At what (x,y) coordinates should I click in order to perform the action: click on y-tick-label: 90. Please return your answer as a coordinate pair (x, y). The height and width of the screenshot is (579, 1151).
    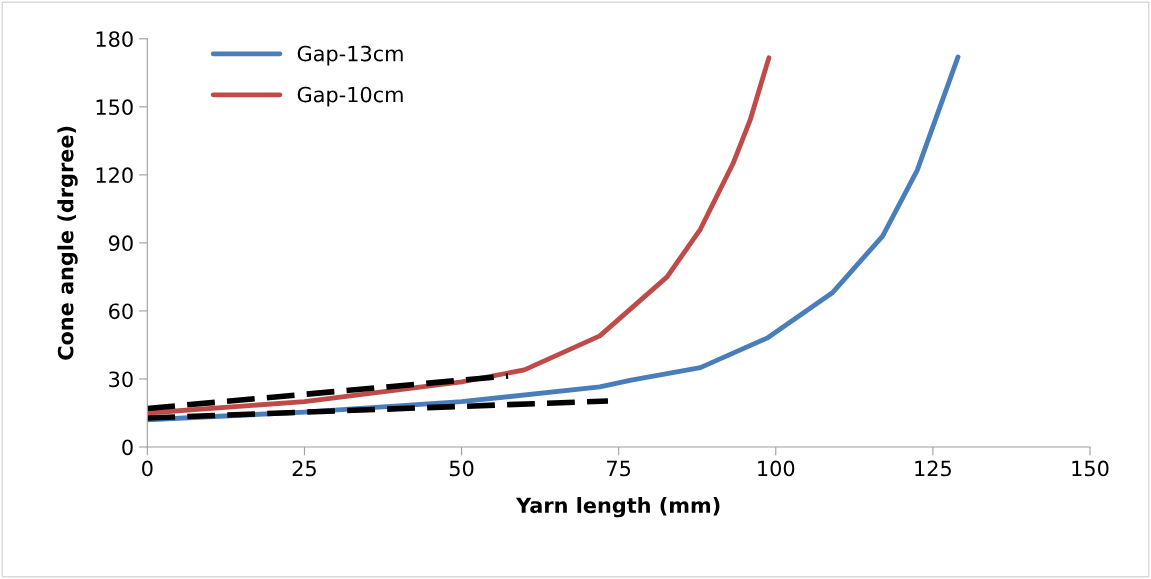
    Looking at the image, I should click on (120, 243).